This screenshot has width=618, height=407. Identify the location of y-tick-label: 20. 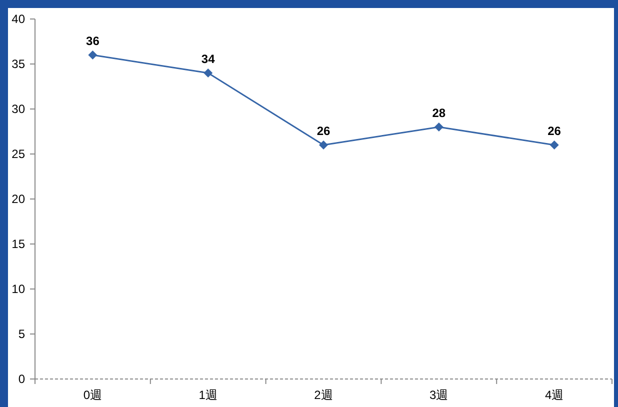
(19, 199).